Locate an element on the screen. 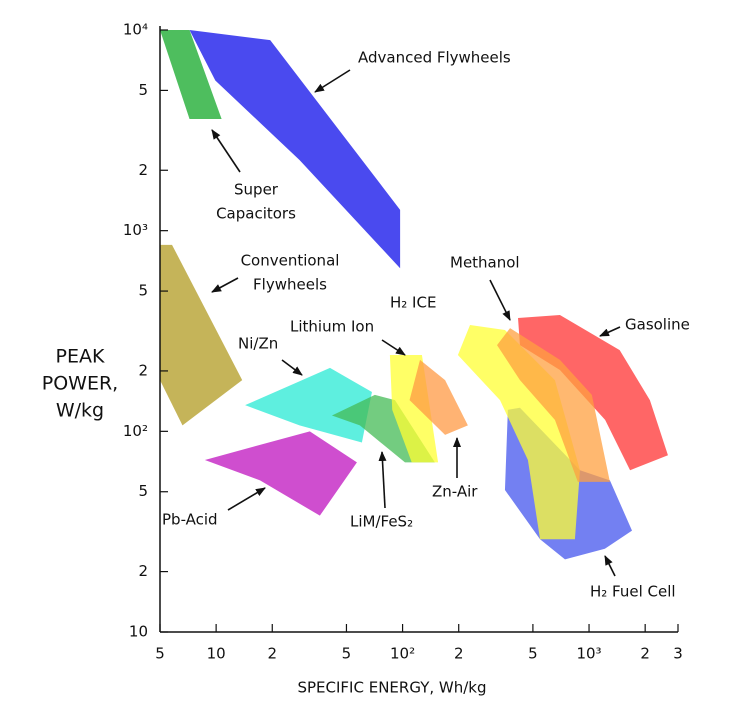 This screenshot has height=706, width=749. y-axis-title: POWER, is located at coordinates (80, 384).